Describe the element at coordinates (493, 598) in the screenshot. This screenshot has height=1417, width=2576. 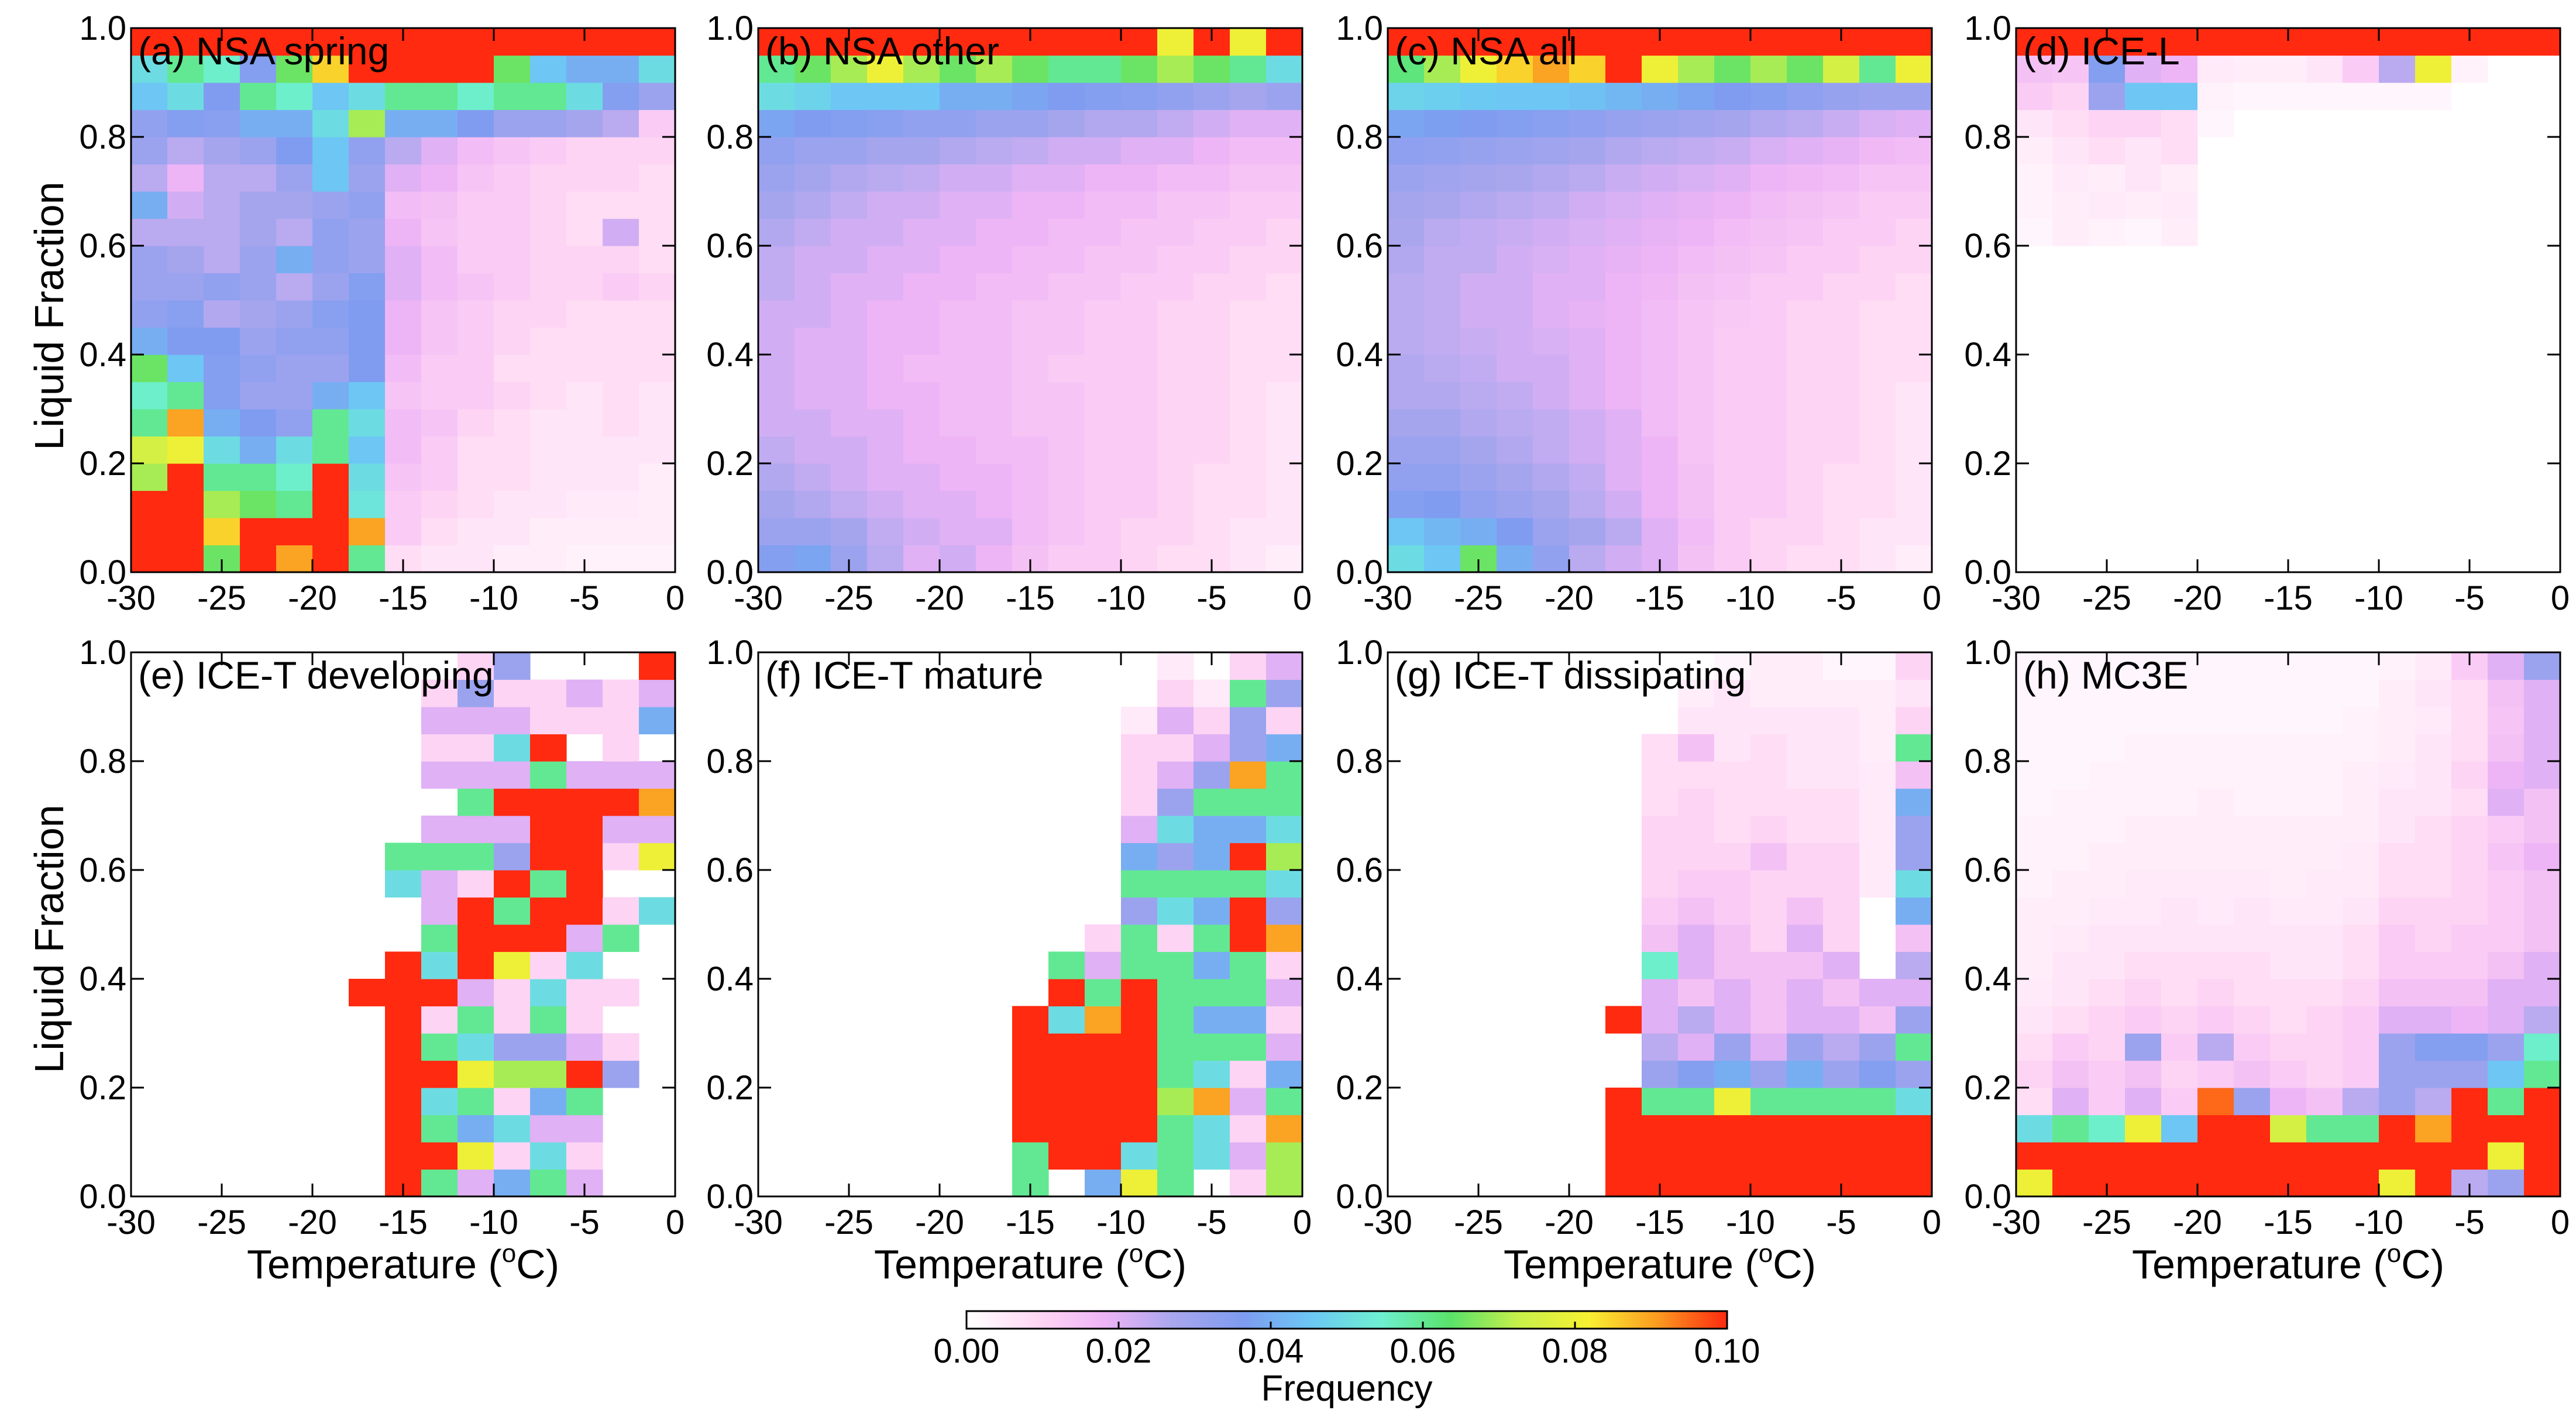
I see `x-tick-label: -10` at that location.